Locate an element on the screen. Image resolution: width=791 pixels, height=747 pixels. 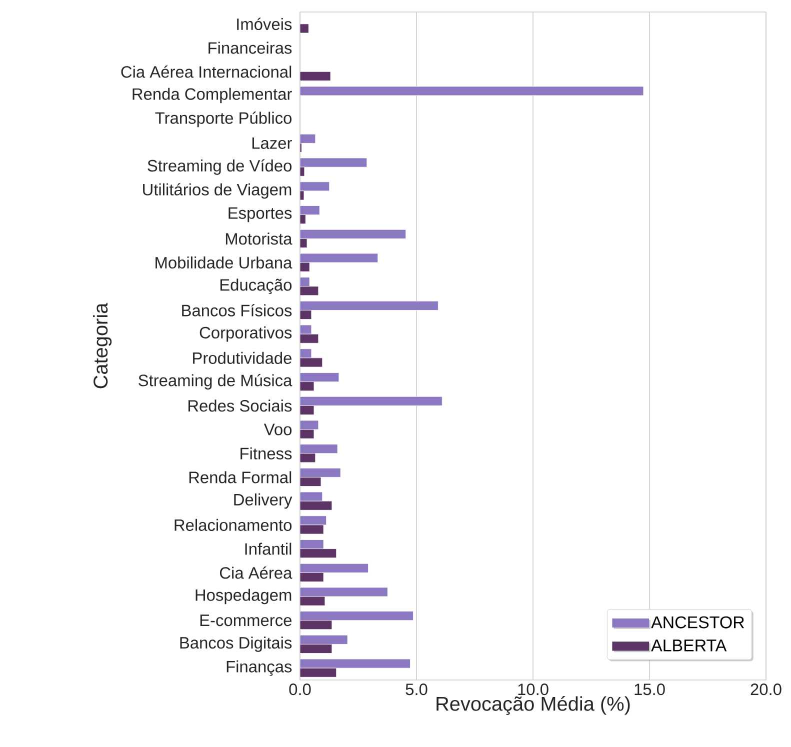
y-tick-label: Financeiras is located at coordinates (250, 48).